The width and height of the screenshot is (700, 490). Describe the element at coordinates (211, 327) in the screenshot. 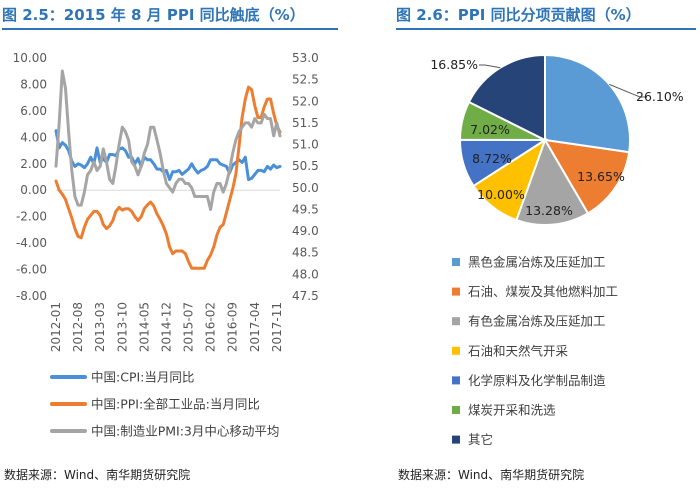

I see `x-tick-label: 2016-02` at that location.